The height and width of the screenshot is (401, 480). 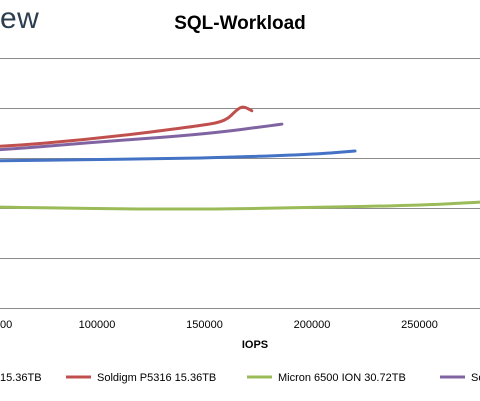 What do you see at coordinates (21, 378) in the screenshot?
I see `legend-label: 15.36TB` at bounding box center [21, 378].